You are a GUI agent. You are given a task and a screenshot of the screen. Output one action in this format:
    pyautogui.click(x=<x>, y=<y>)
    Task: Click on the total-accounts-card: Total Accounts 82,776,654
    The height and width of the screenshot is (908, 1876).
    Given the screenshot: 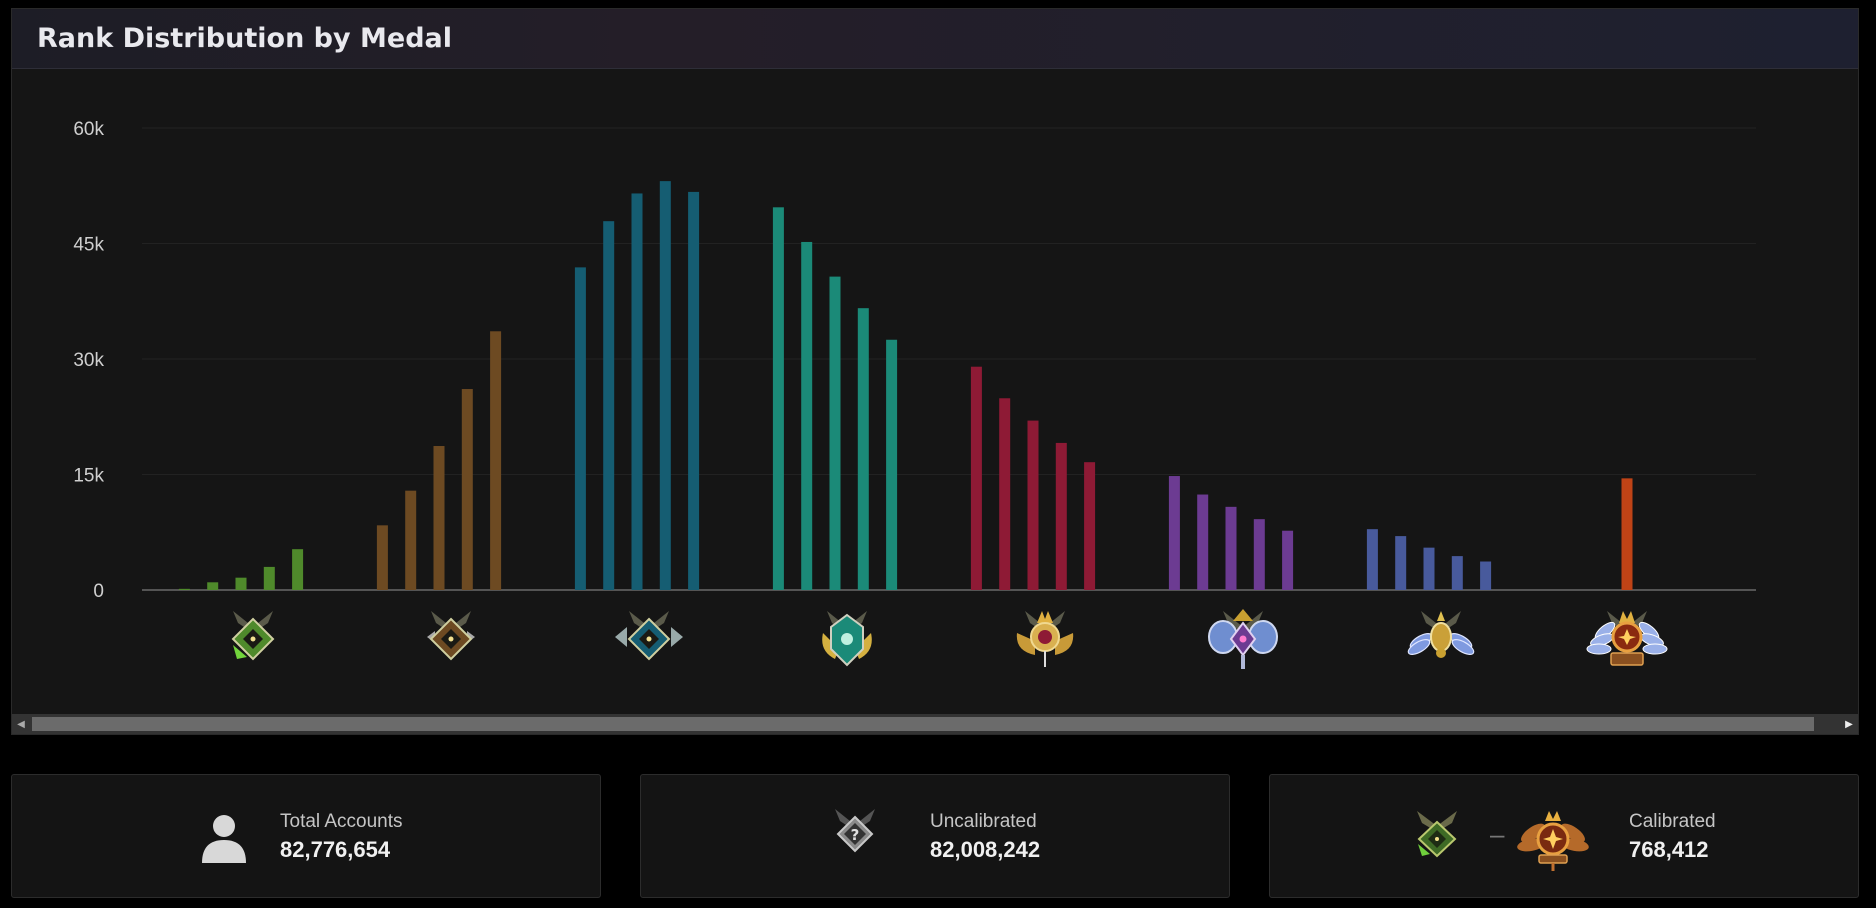 What is the action you would take?
    pyautogui.click(x=306, y=836)
    